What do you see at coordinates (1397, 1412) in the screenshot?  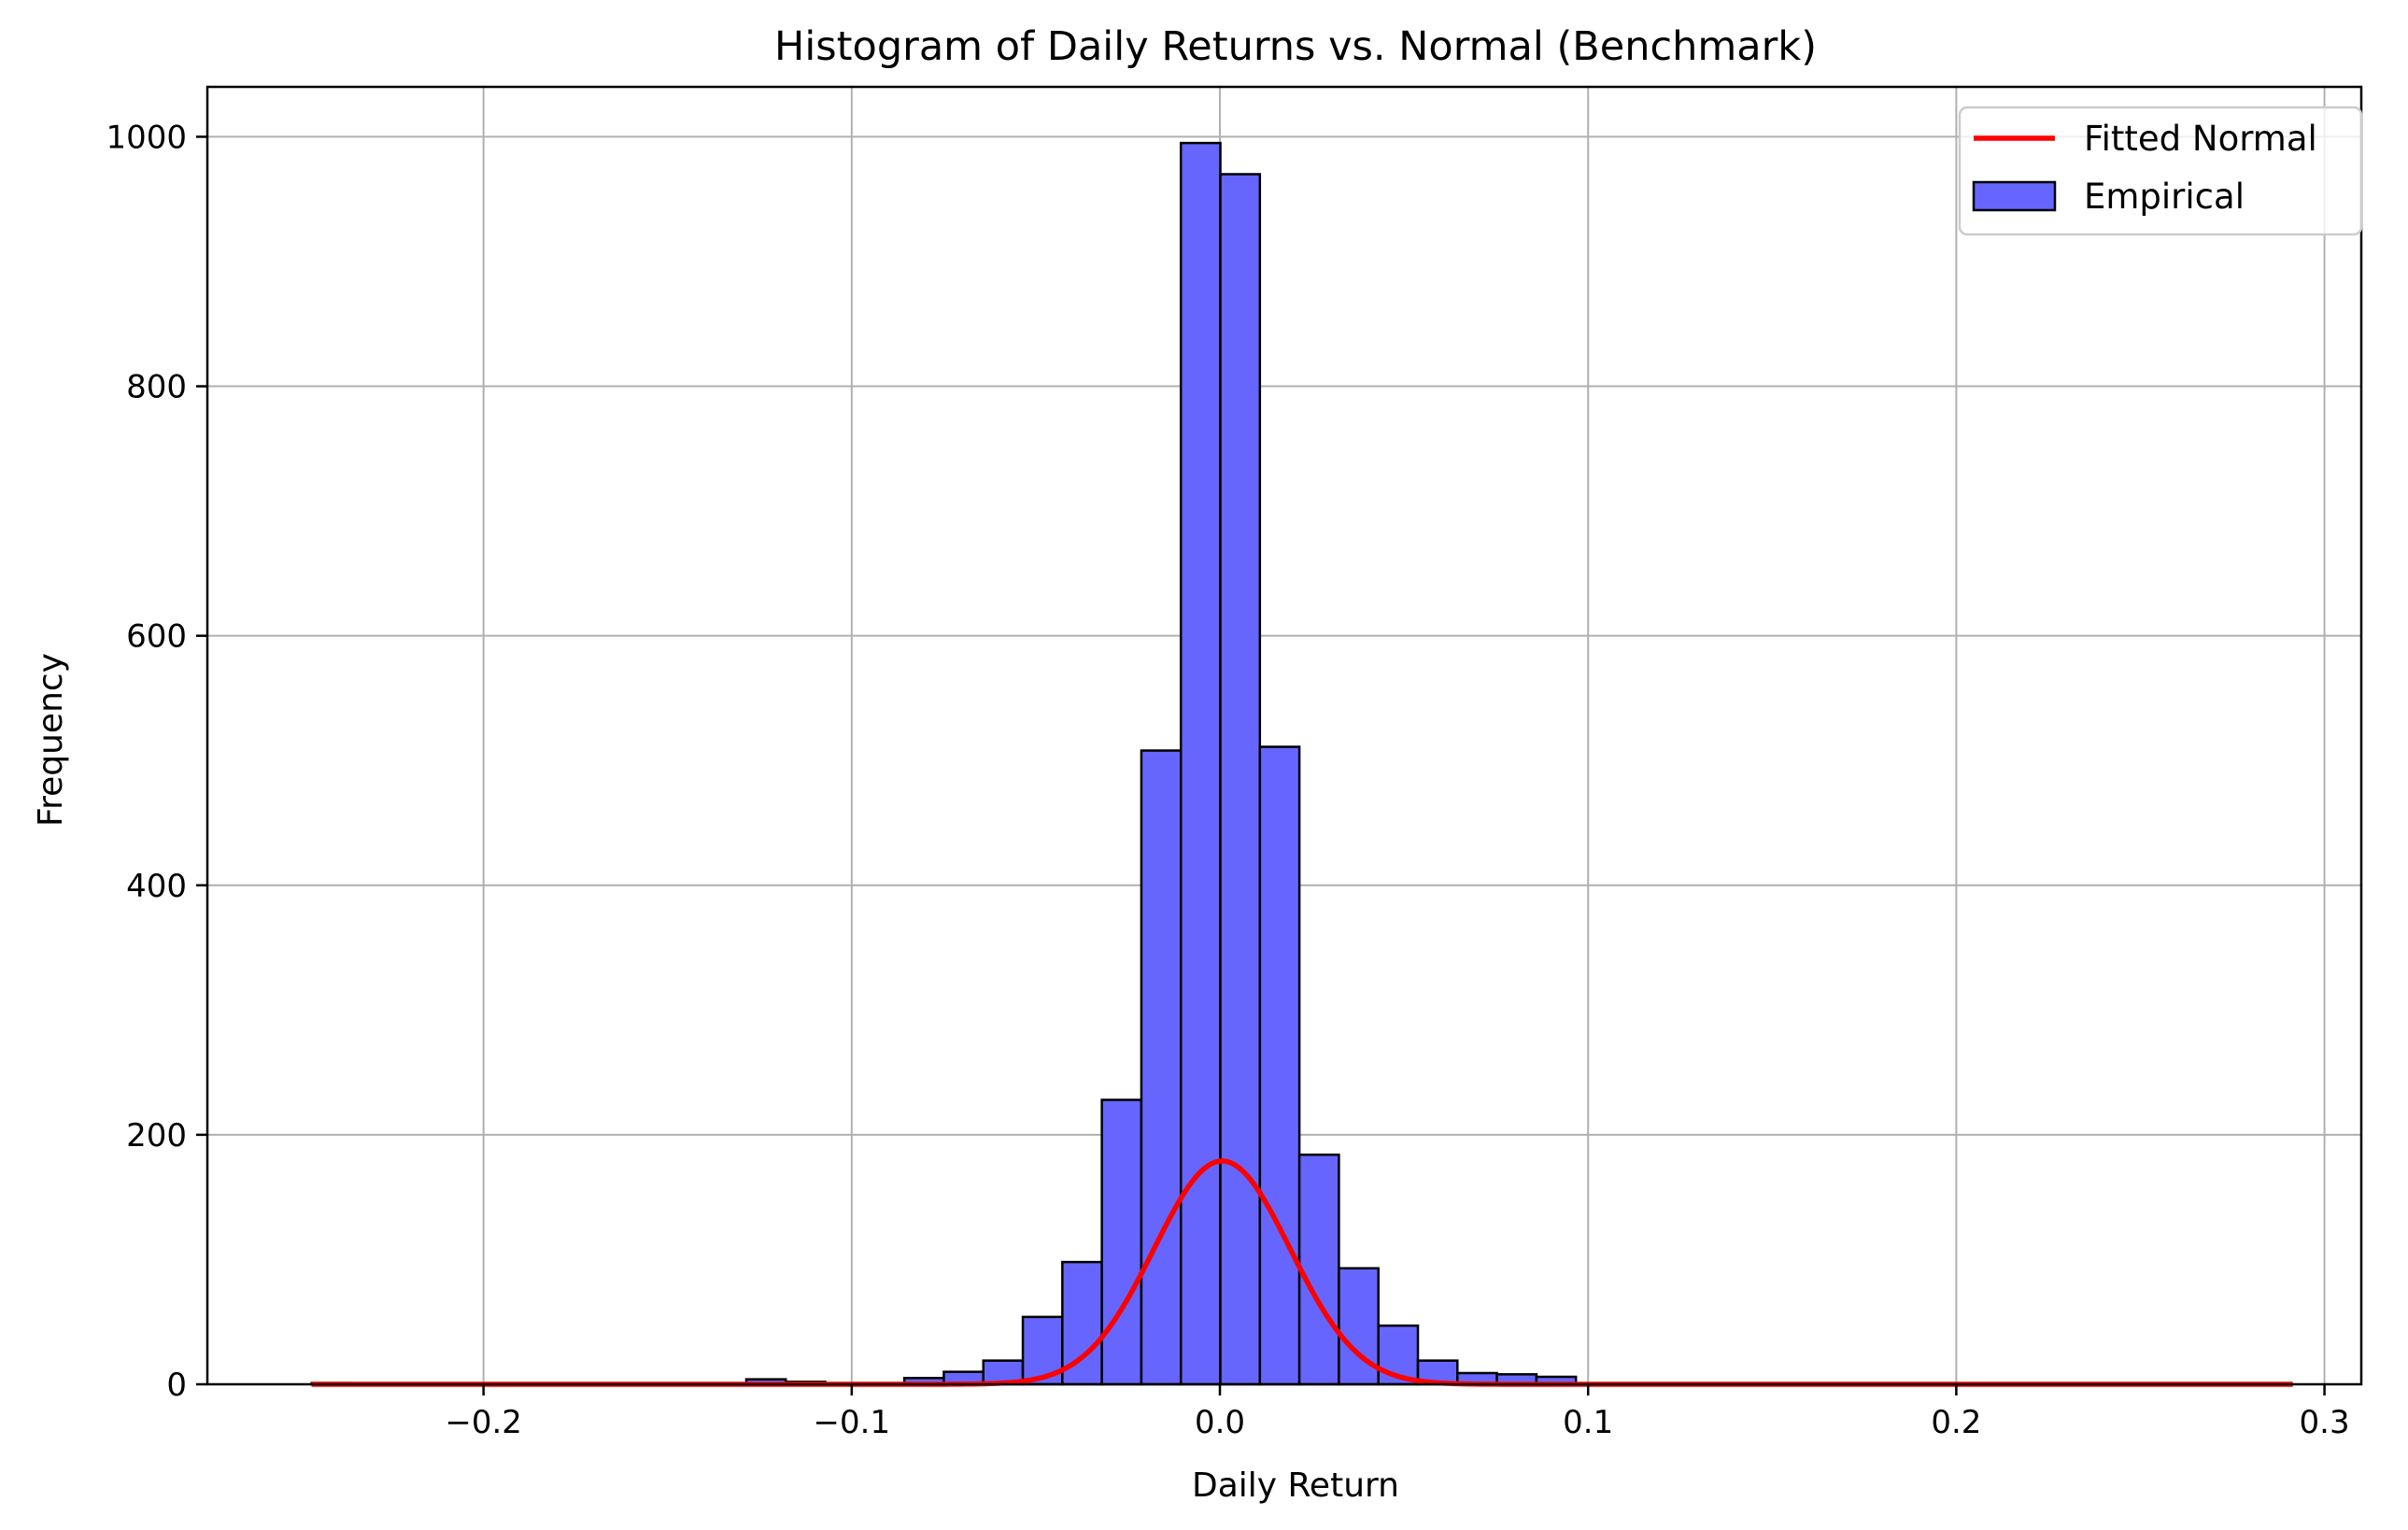 I see `x-axis-ticks: −0.2 −0.1 0.0 0.1 0.2 0.3` at bounding box center [1397, 1412].